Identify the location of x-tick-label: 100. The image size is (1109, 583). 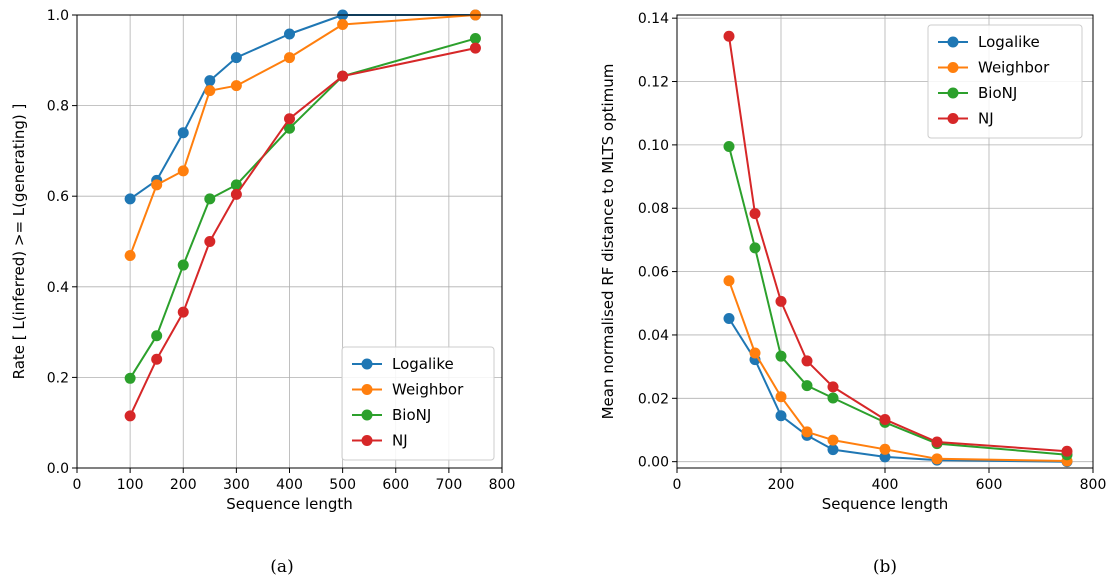
(130, 485).